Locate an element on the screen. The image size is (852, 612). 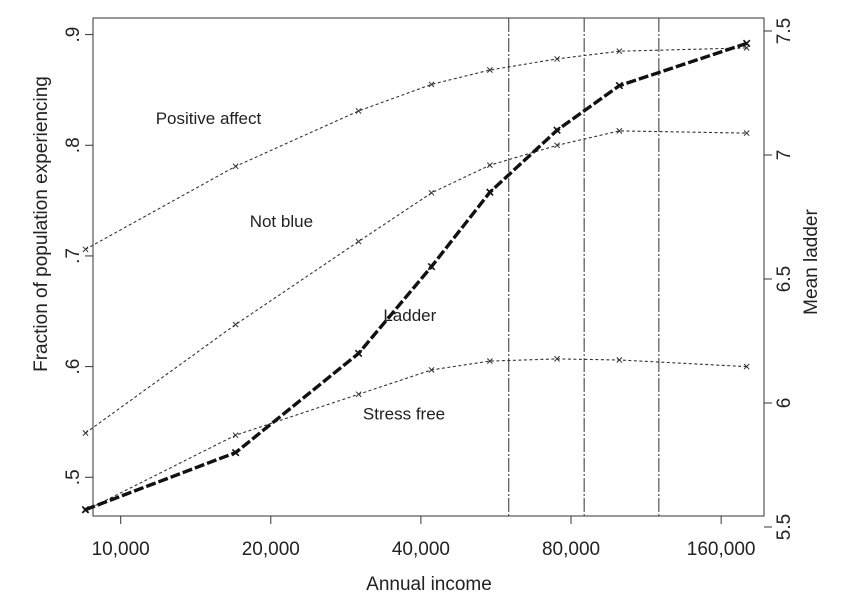
x-tick-label: 10,000 is located at coordinates (121, 549).